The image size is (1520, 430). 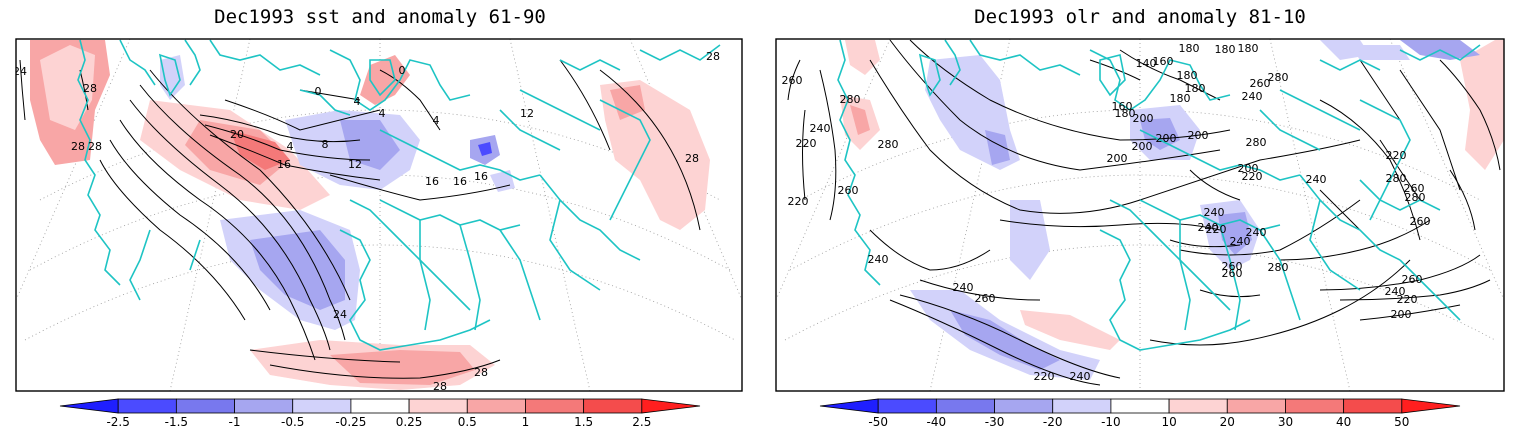 I want to click on colorbar-tick-label: 40, so click(x=1343, y=422).